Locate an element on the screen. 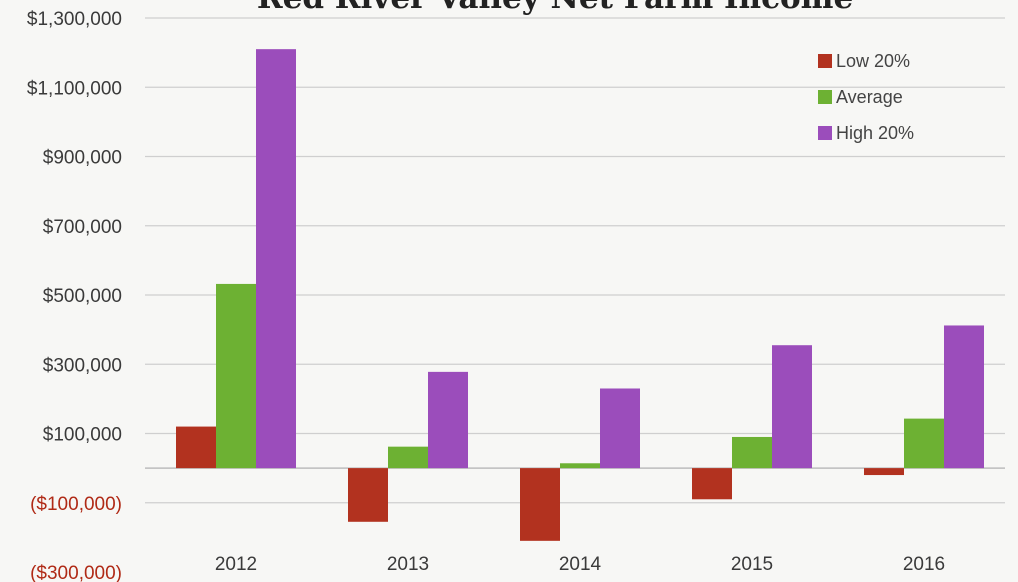 Image resolution: width=1018 pixels, height=582 pixels. bar-low-20-2014 is located at coordinates (540, 504).